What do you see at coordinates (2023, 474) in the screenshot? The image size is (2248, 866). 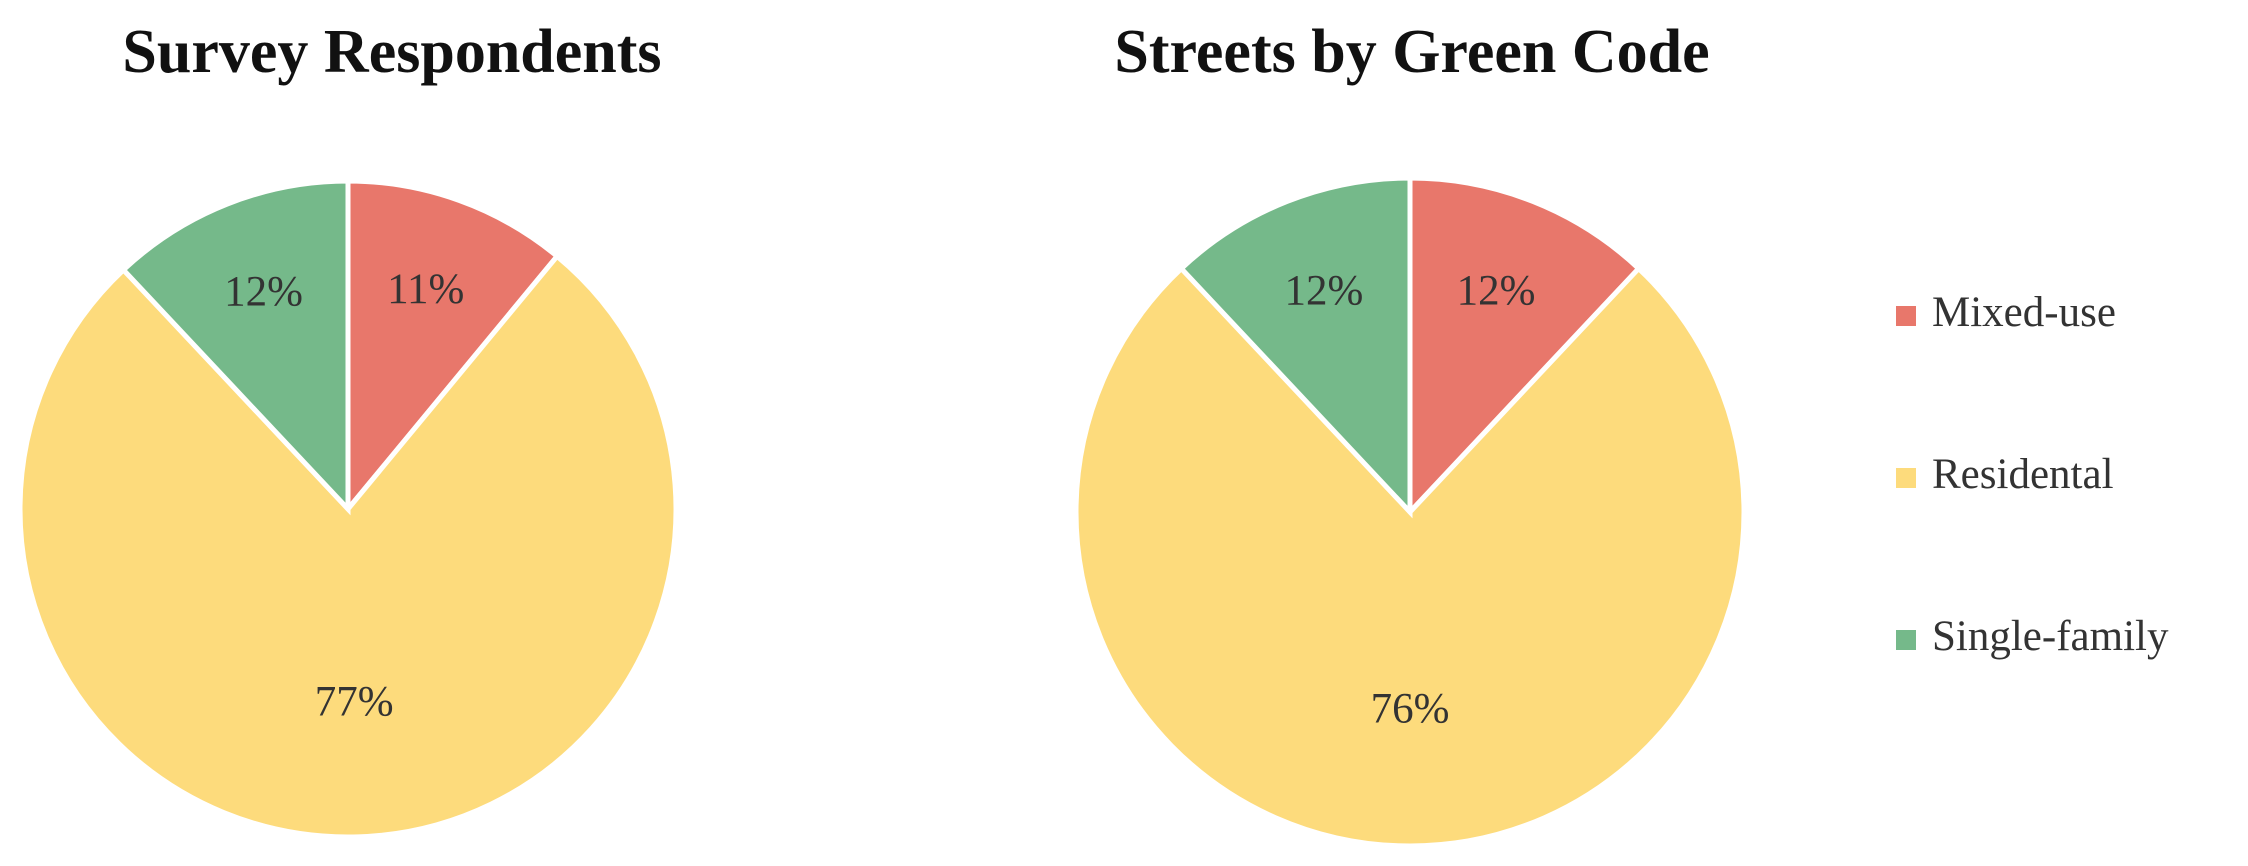 I see `legend-label: Residental` at bounding box center [2023, 474].